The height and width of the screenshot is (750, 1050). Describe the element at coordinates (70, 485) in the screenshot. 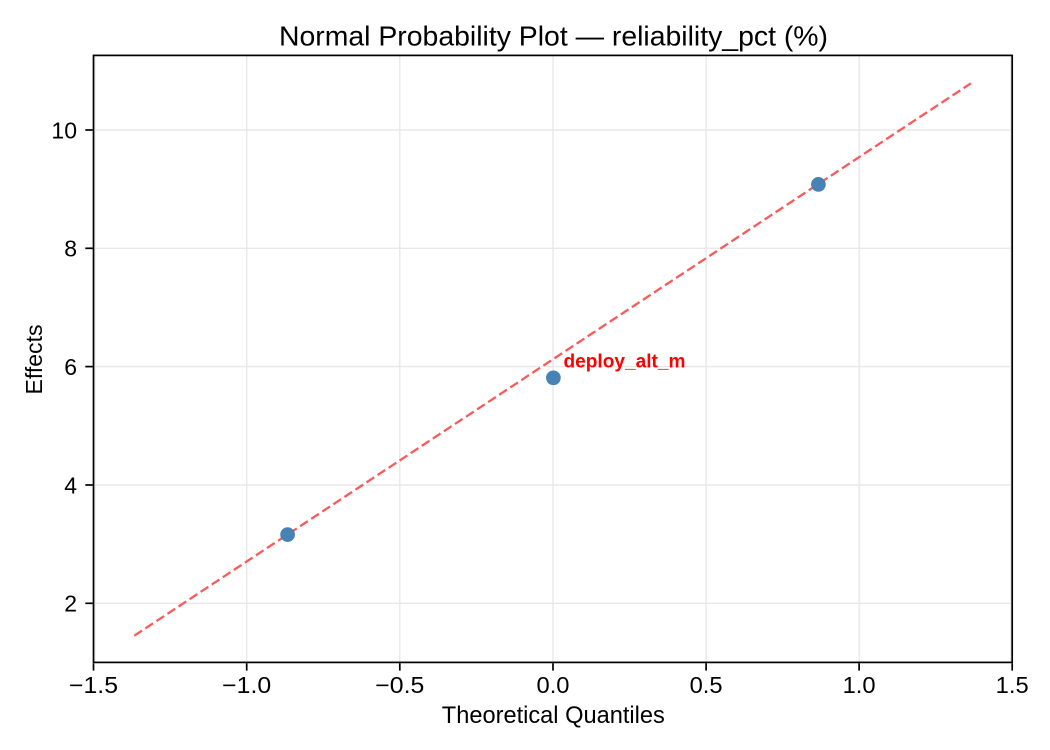

I see `svg-text: 4` at that location.